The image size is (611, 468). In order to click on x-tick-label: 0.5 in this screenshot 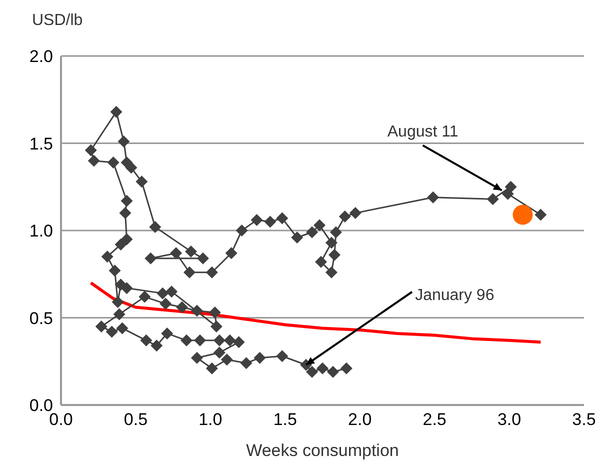, I will do `click(136, 420)`.